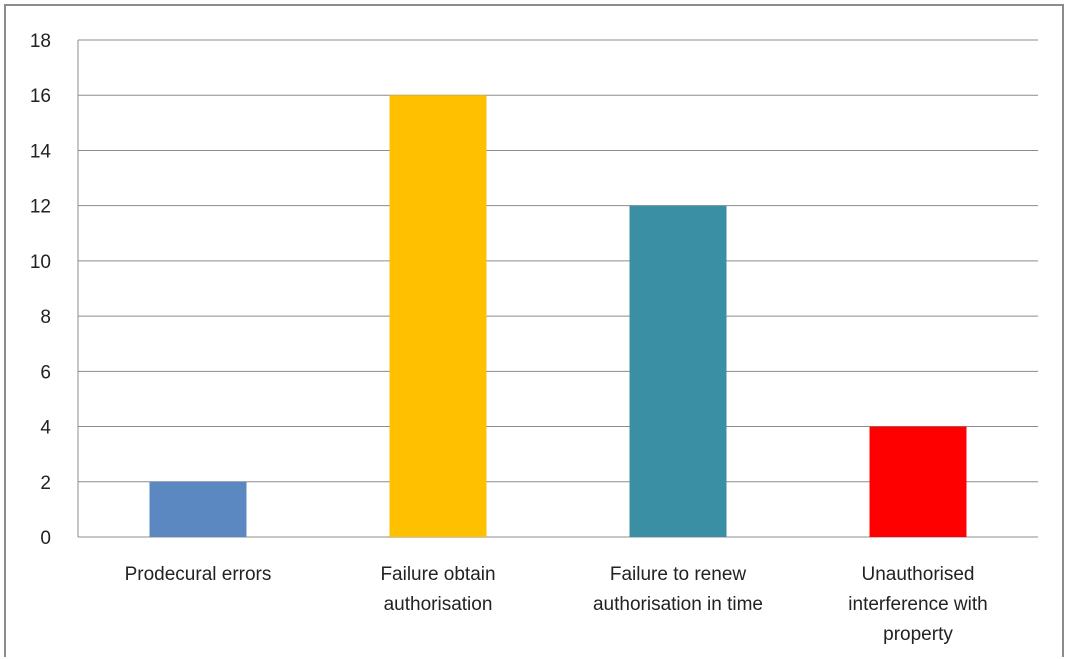  Describe the element at coordinates (678, 604) in the screenshot. I see `x-category-label: authorisation in time` at that location.